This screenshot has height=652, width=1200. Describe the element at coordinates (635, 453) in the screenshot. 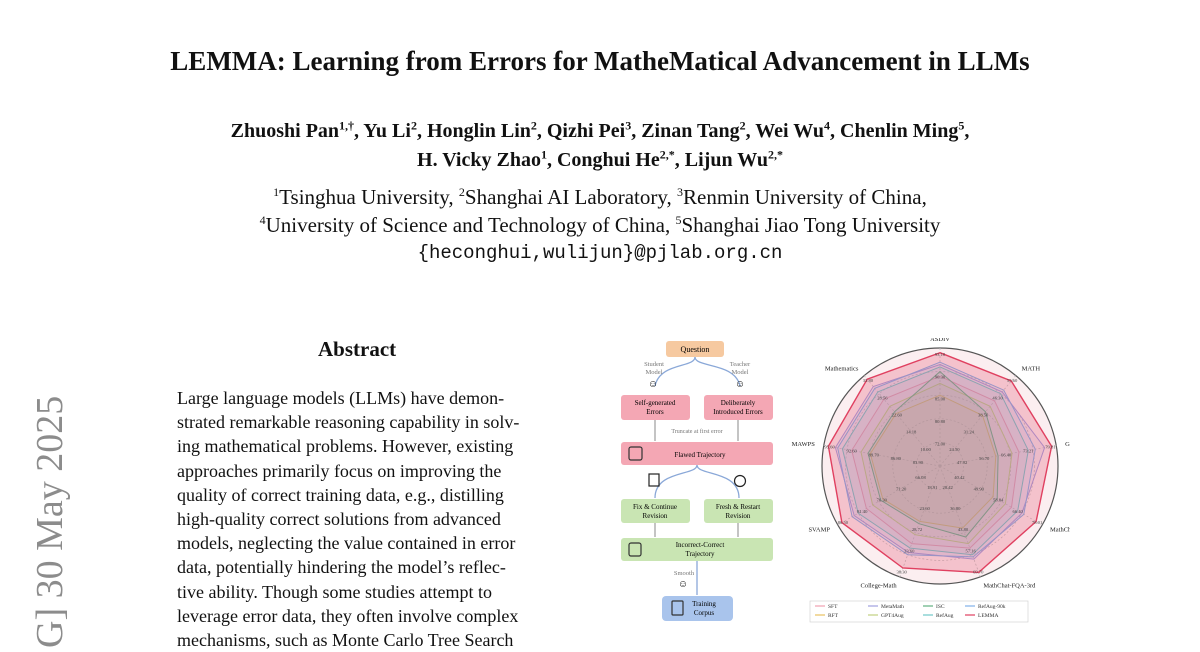

I see `document-icon` at that location.